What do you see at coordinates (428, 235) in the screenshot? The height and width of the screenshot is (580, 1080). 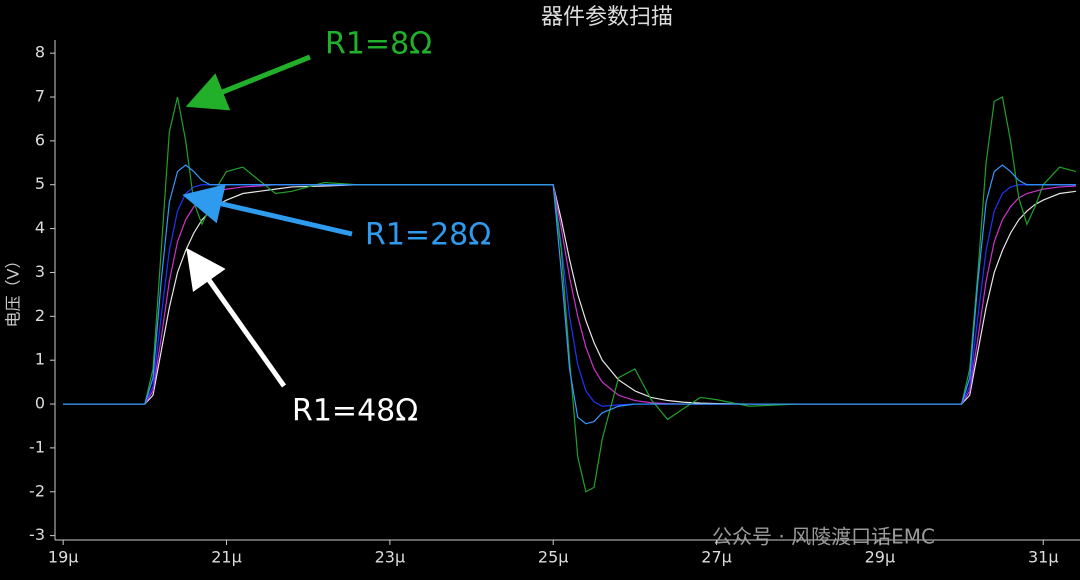 I see `annotation: R1=28Ω` at bounding box center [428, 235].